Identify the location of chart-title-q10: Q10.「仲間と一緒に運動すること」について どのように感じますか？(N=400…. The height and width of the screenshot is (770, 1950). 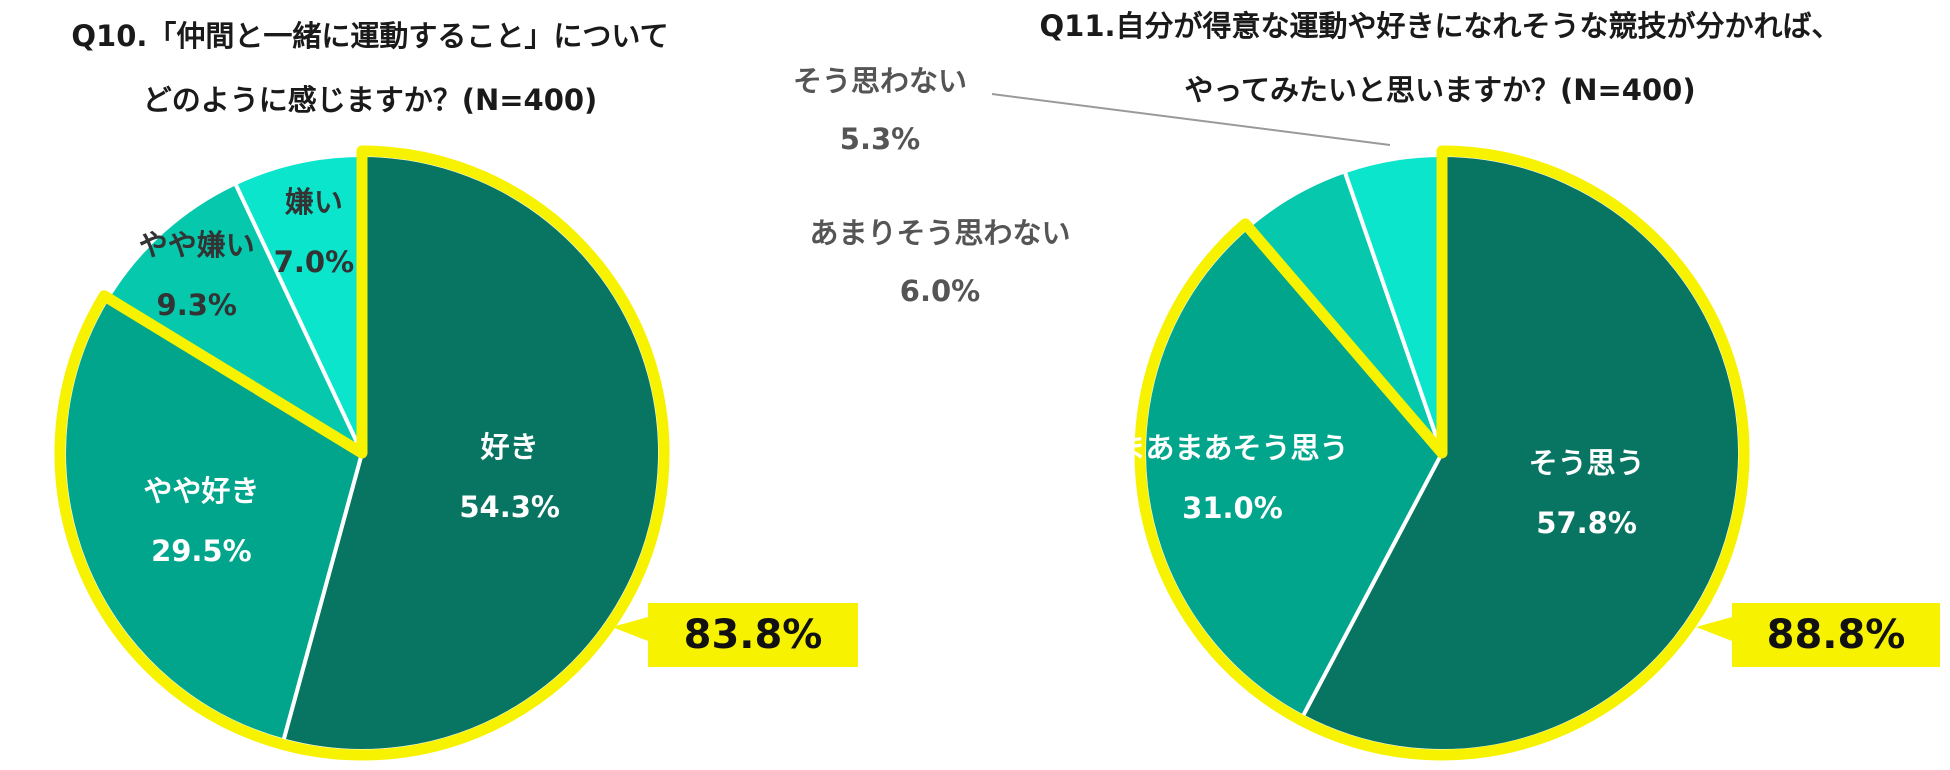
(370, 68).